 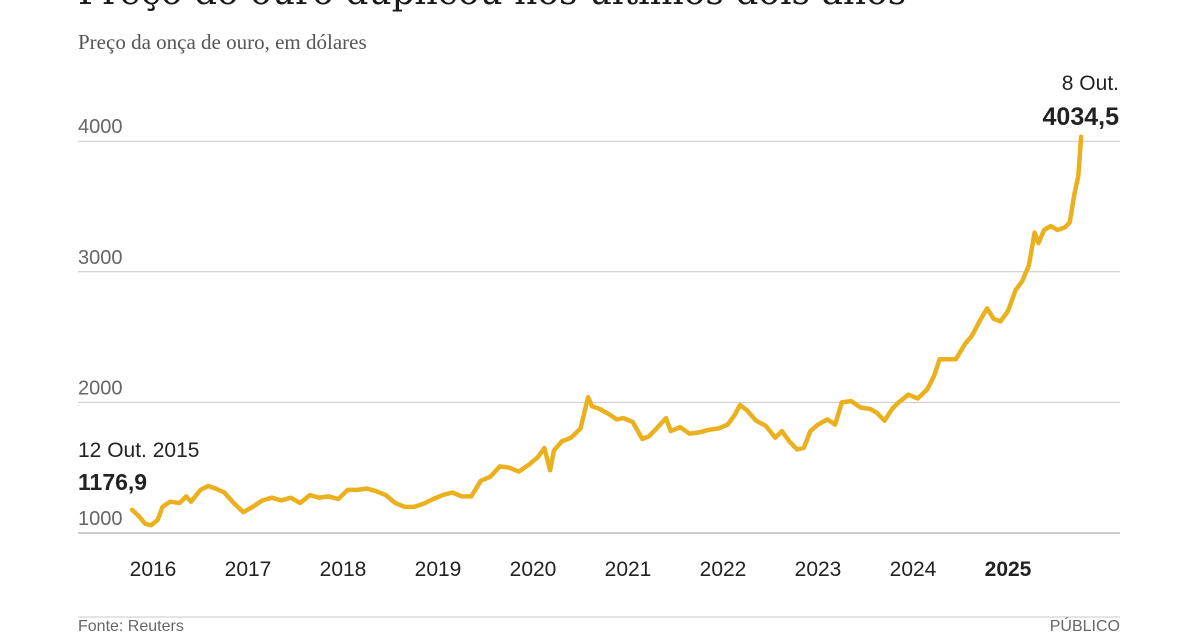 What do you see at coordinates (723, 569) in the screenshot?
I see `x-tick-label: 2022` at bounding box center [723, 569].